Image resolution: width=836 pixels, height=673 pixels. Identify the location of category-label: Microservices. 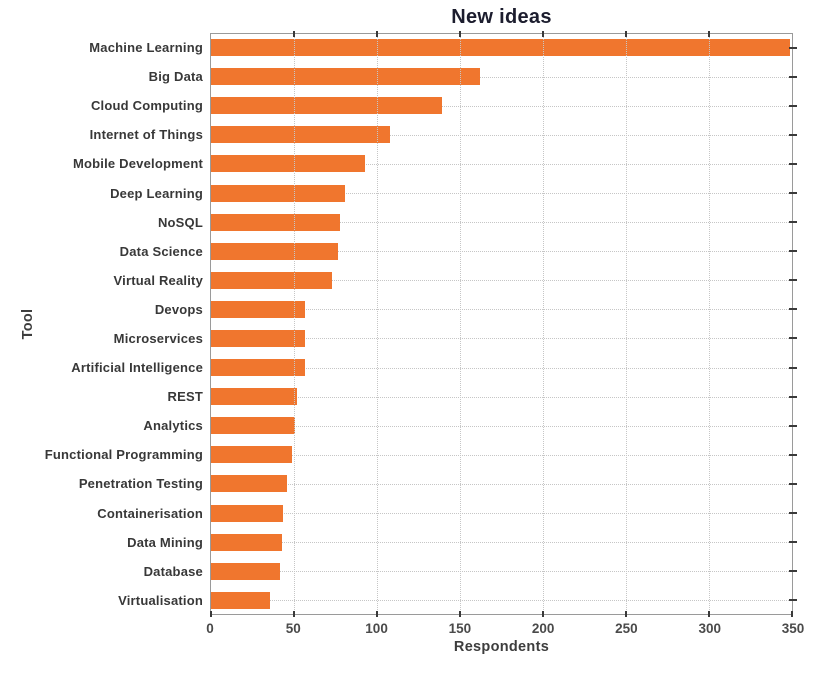
(158, 338).